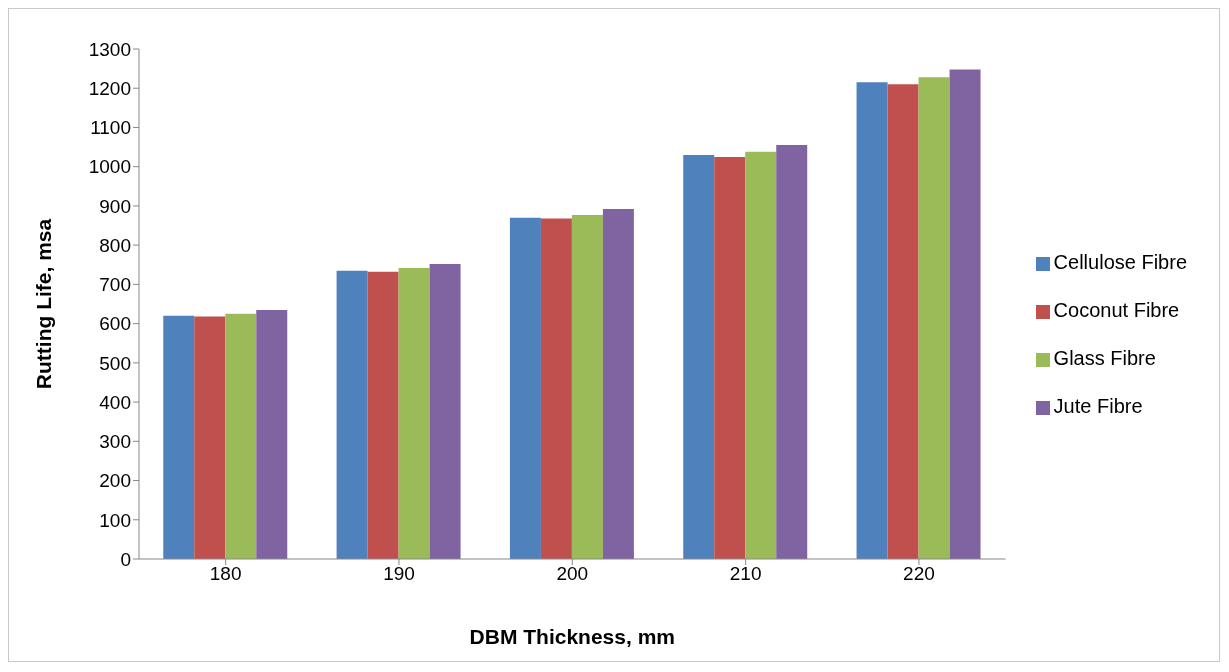 The width and height of the screenshot is (1229, 672). What do you see at coordinates (115, 245) in the screenshot?
I see `y-tick-label: 800` at bounding box center [115, 245].